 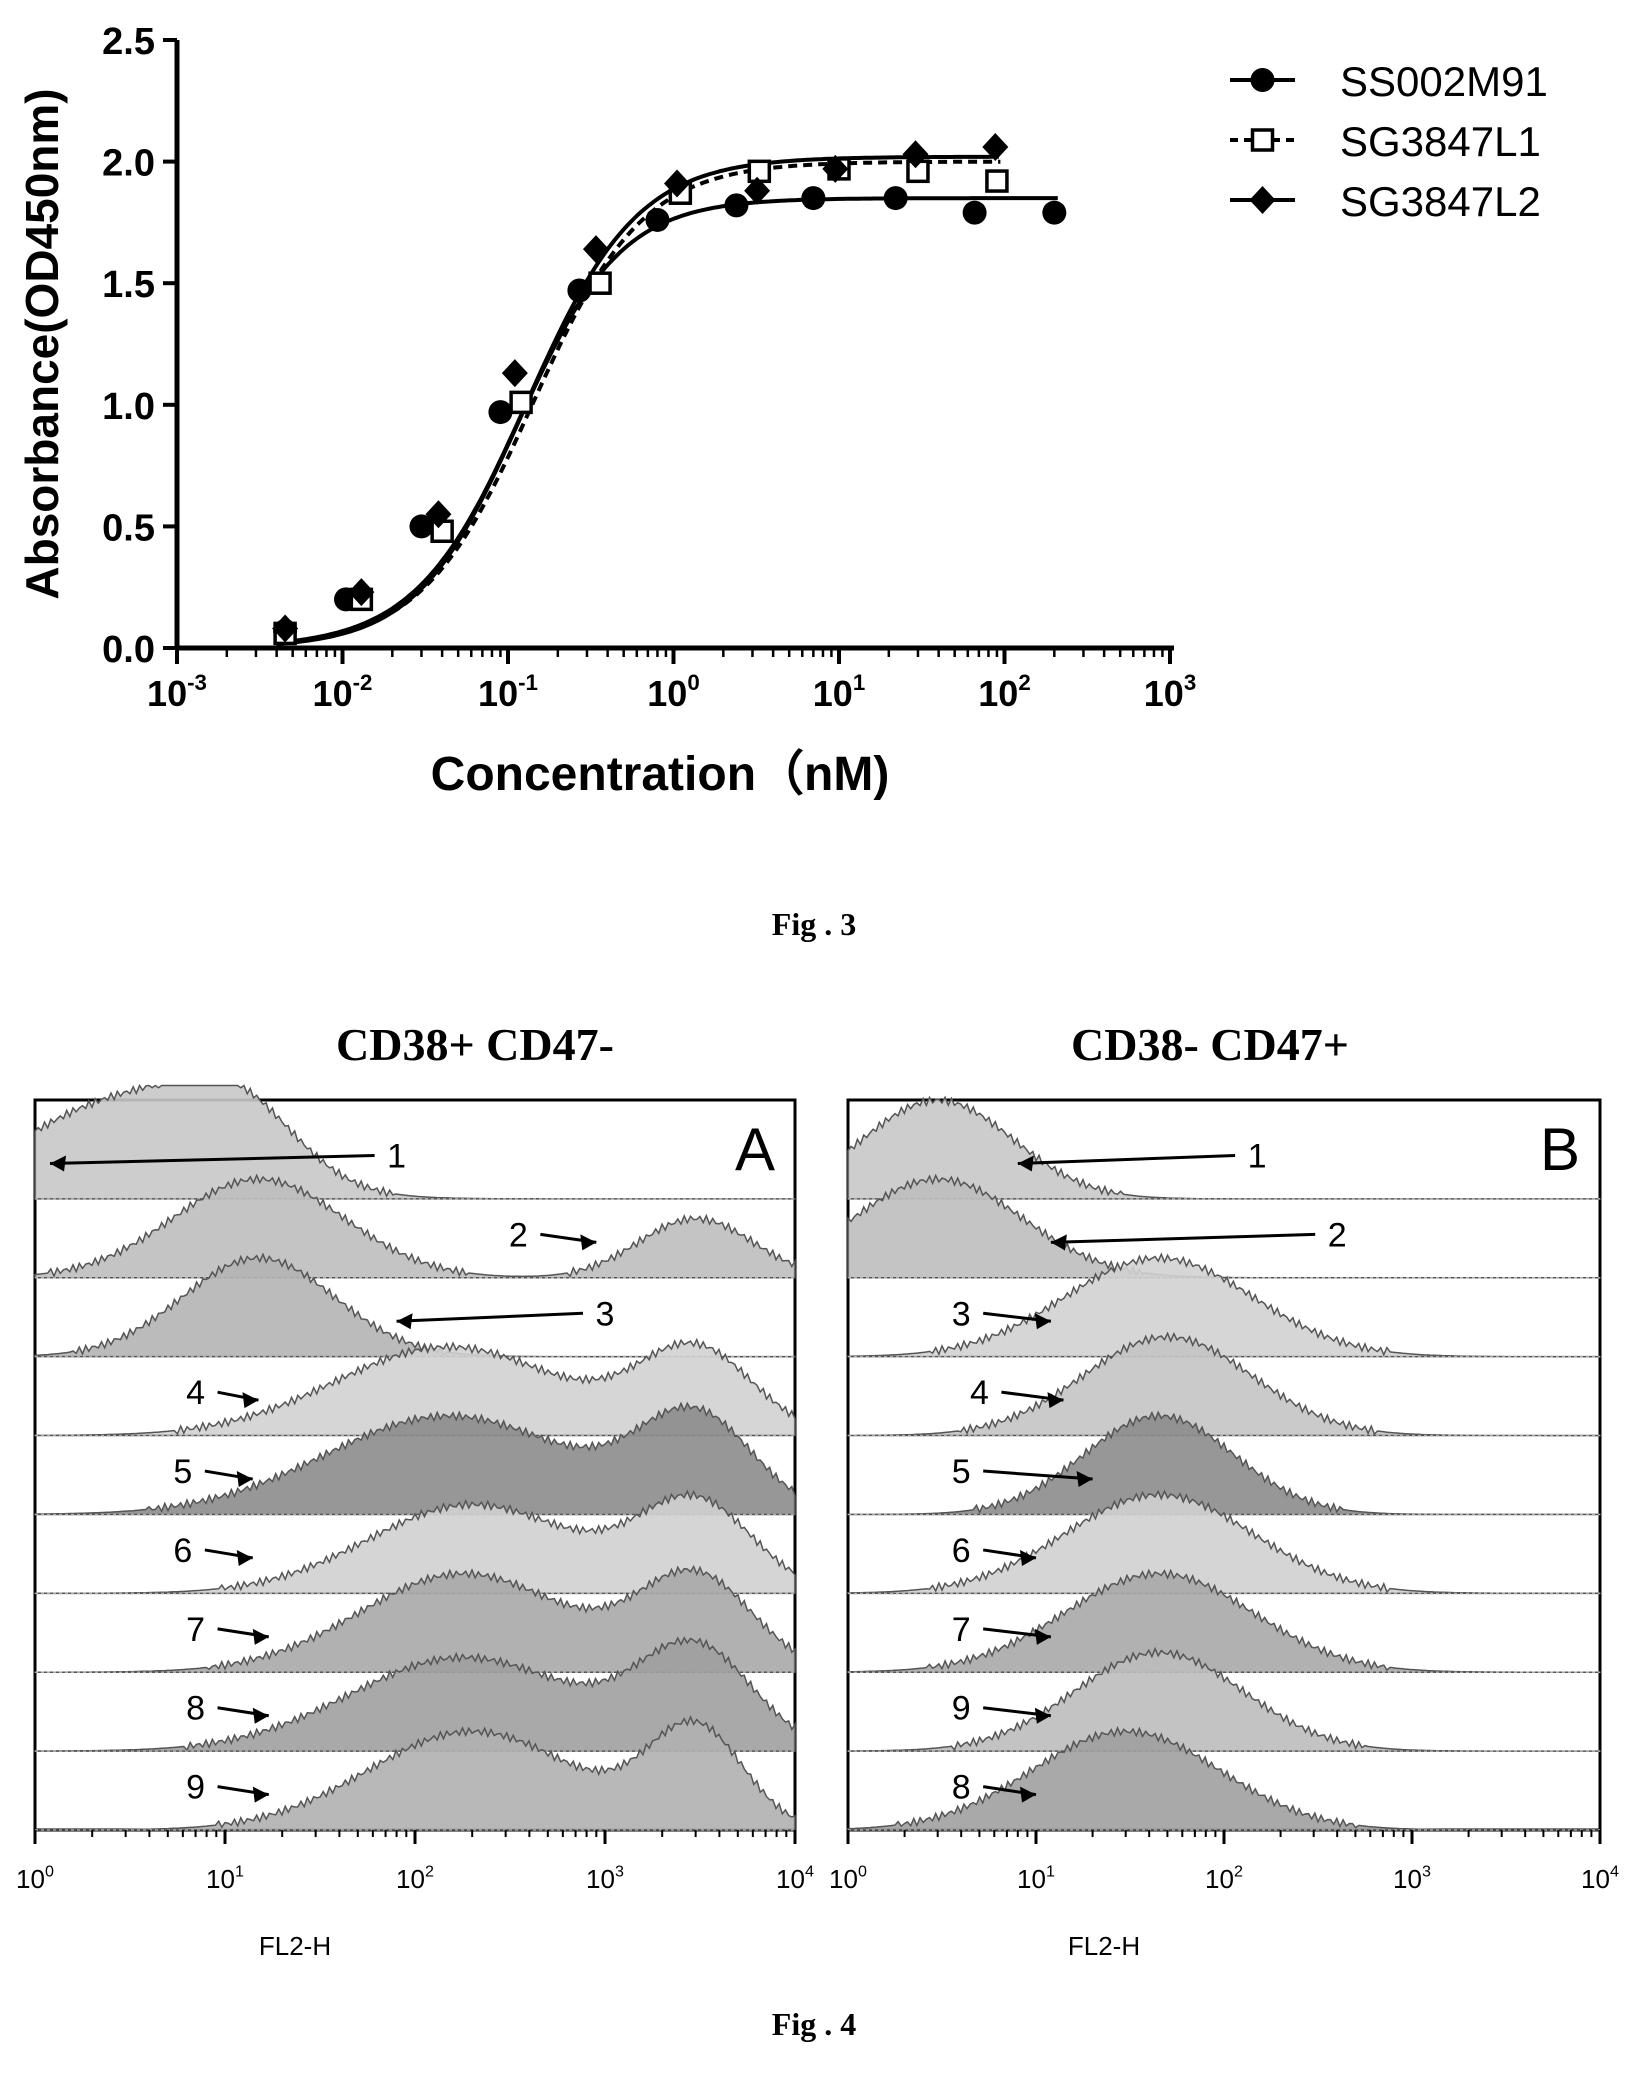 I want to click on x-axis-title: Concentration（nM), so click(x=660, y=774).